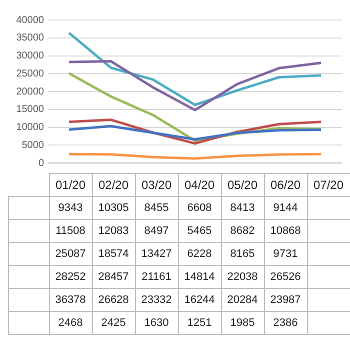  Describe the element at coordinates (285, 277) in the screenshot. I see `data-label: 26526` at that location.